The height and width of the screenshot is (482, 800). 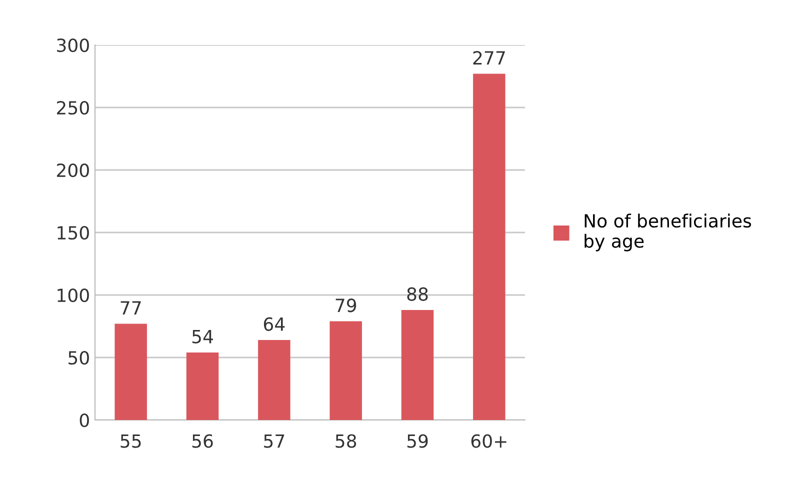 I want to click on y-tick-label: 200, so click(x=73, y=170).